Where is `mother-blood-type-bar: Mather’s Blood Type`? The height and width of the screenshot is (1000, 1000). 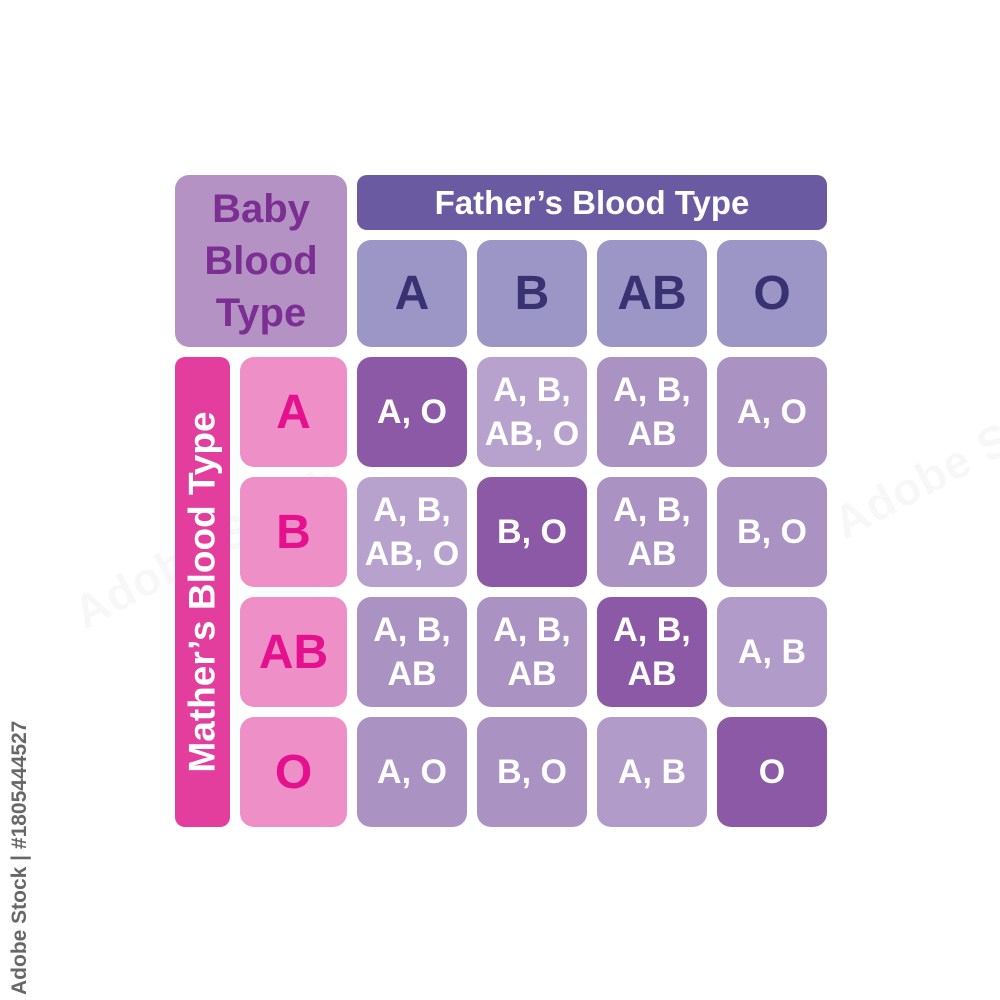 mother-blood-type-bar: Mather’s Blood Type is located at coordinates (202, 592).